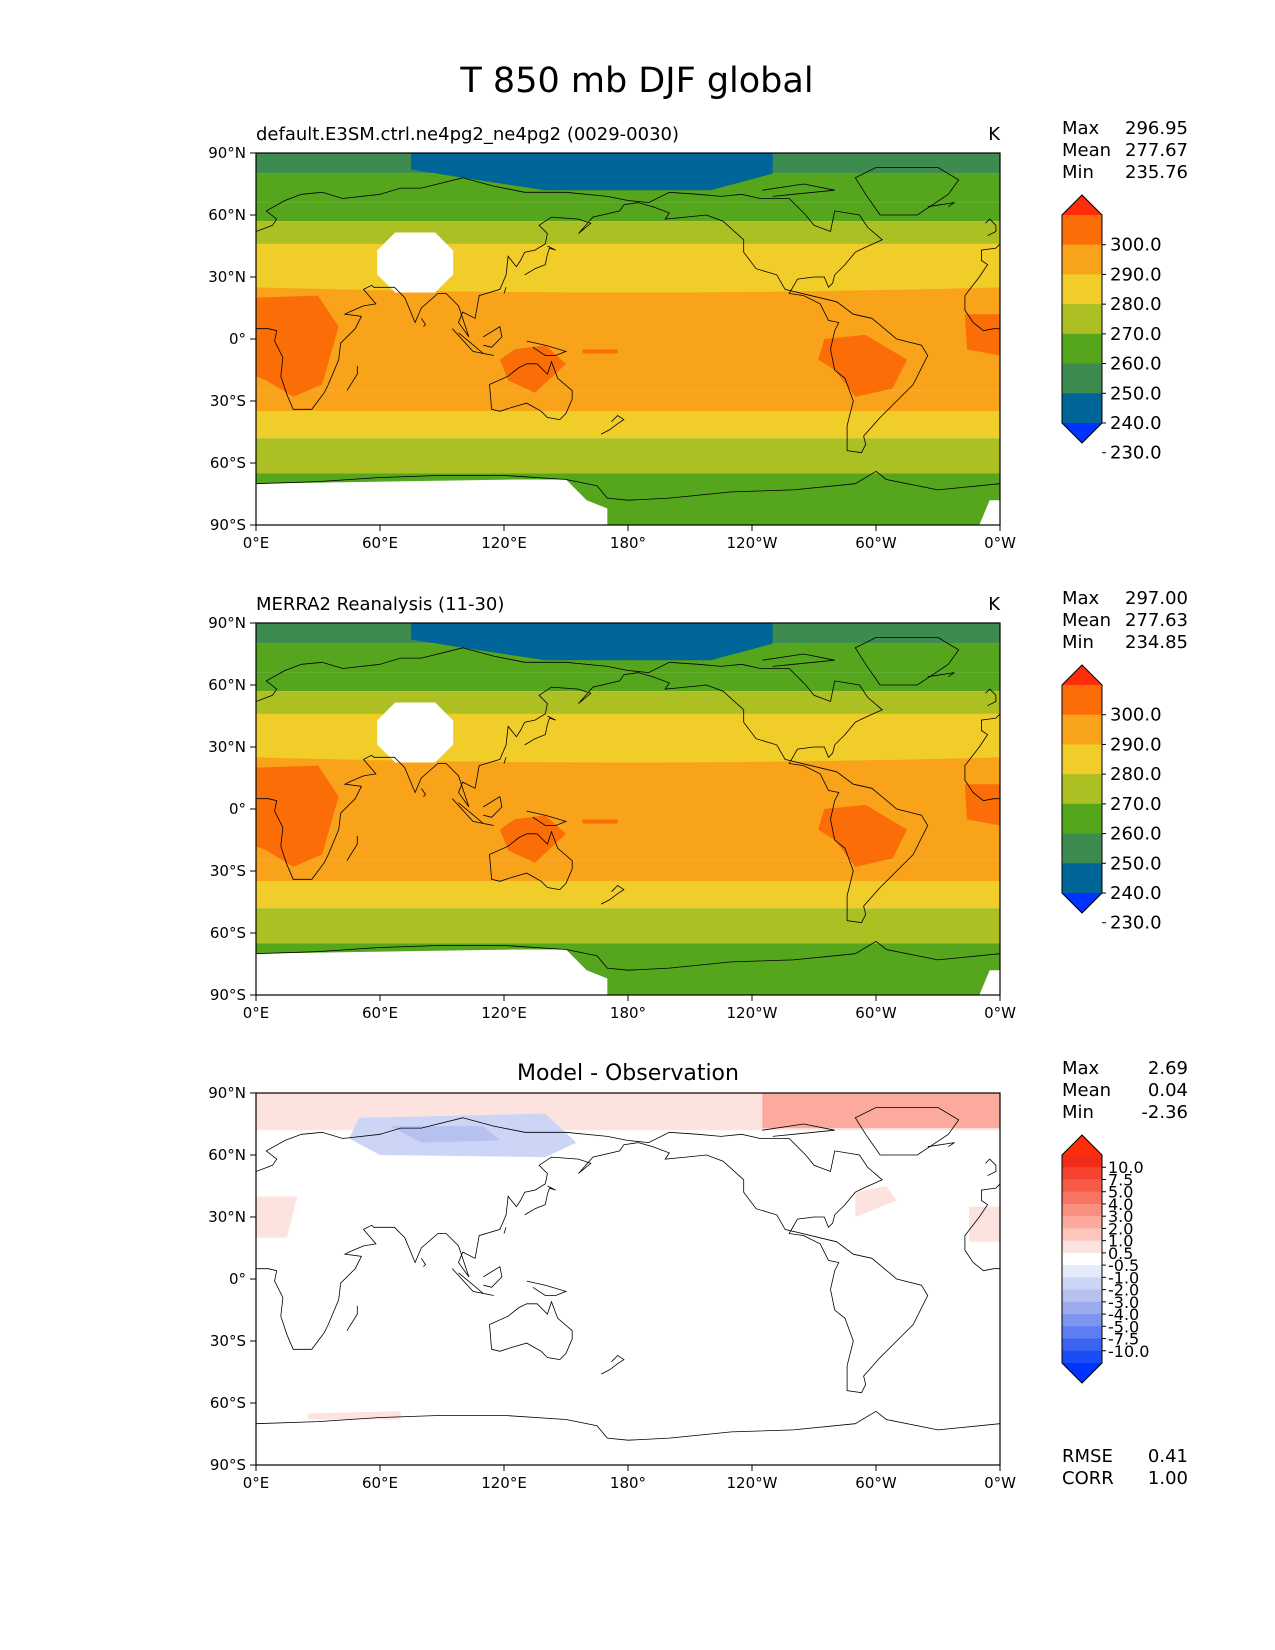  What do you see at coordinates (994, 134) in the screenshot?
I see `panel-units: K` at bounding box center [994, 134].